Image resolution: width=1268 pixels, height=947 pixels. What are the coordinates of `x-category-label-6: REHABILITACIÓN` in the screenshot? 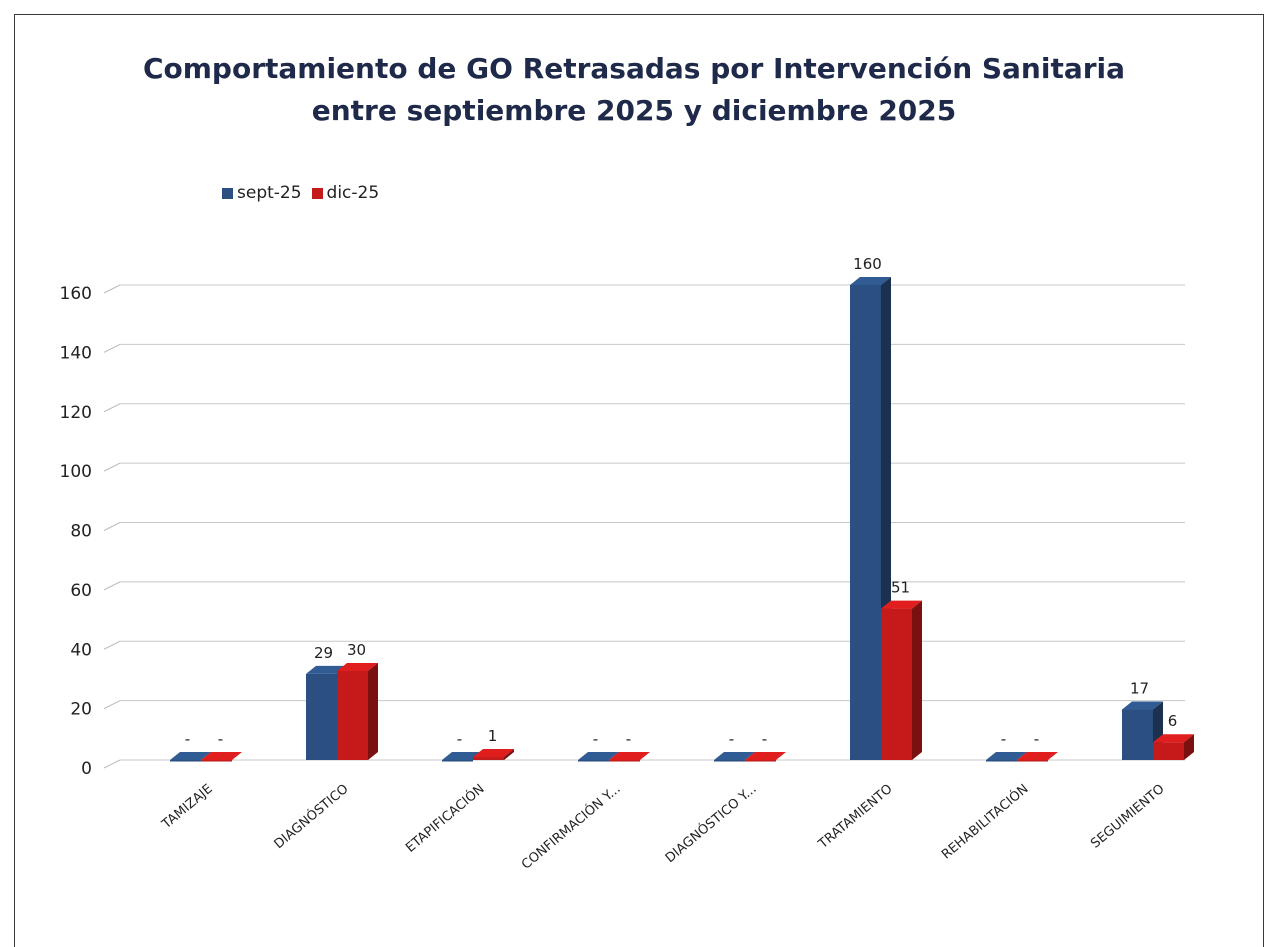 It's located at (984, 822).